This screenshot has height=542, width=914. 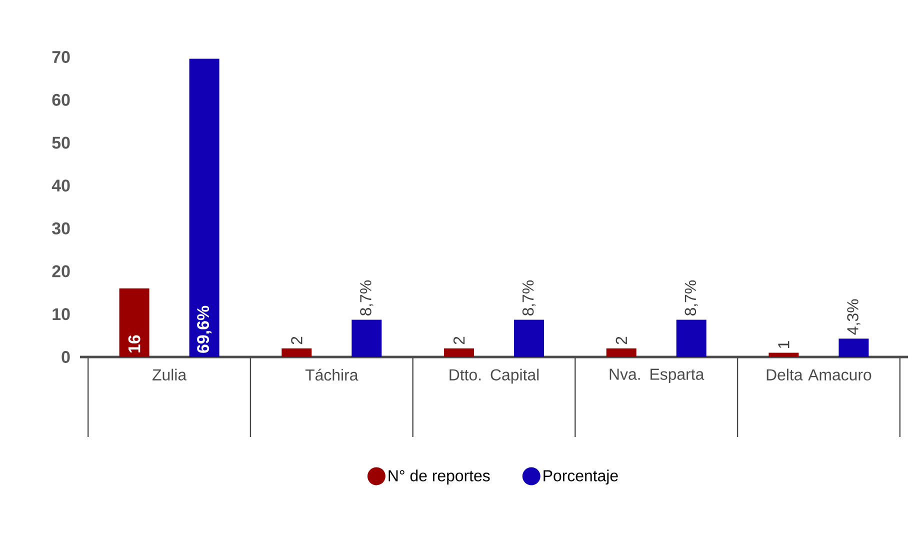 I want to click on x-tick-label: Dtto. Capital, so click(x=494, y=376).